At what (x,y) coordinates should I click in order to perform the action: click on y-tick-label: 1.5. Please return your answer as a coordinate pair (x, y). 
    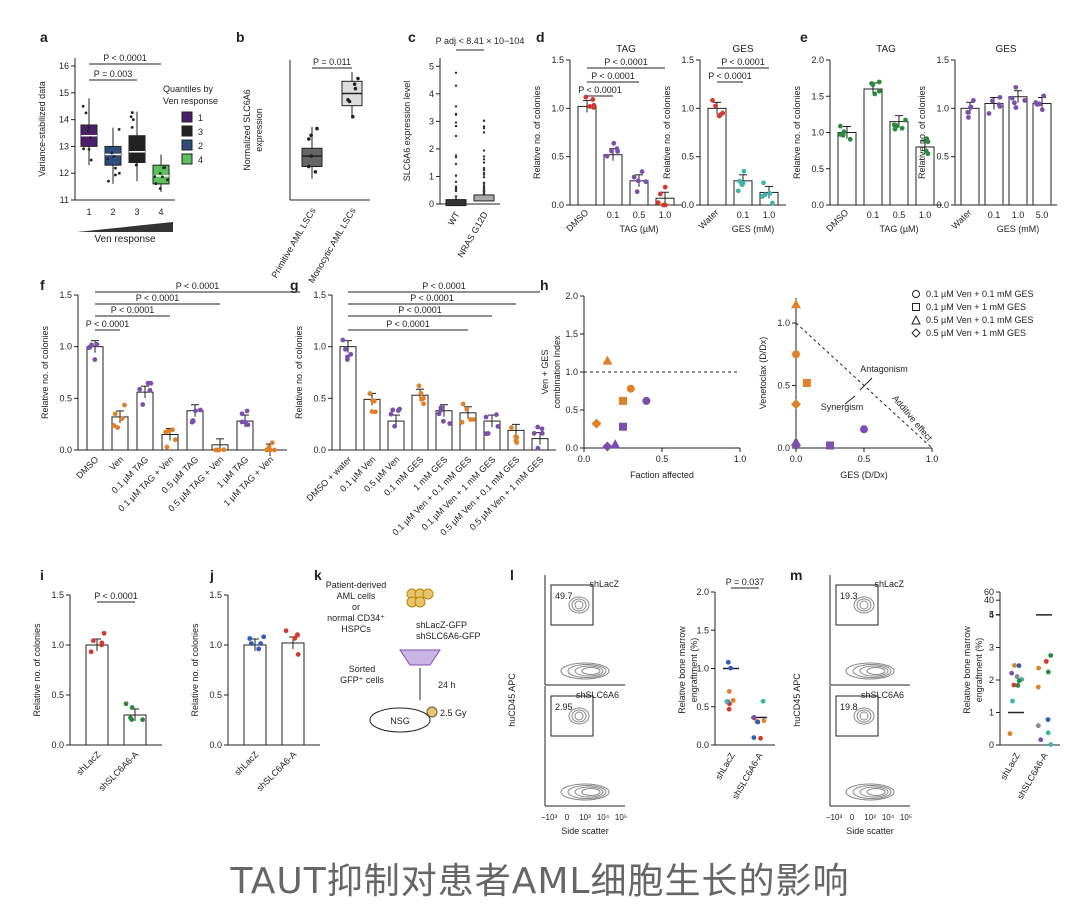
    Looking at the image, I should click on (942, 60).